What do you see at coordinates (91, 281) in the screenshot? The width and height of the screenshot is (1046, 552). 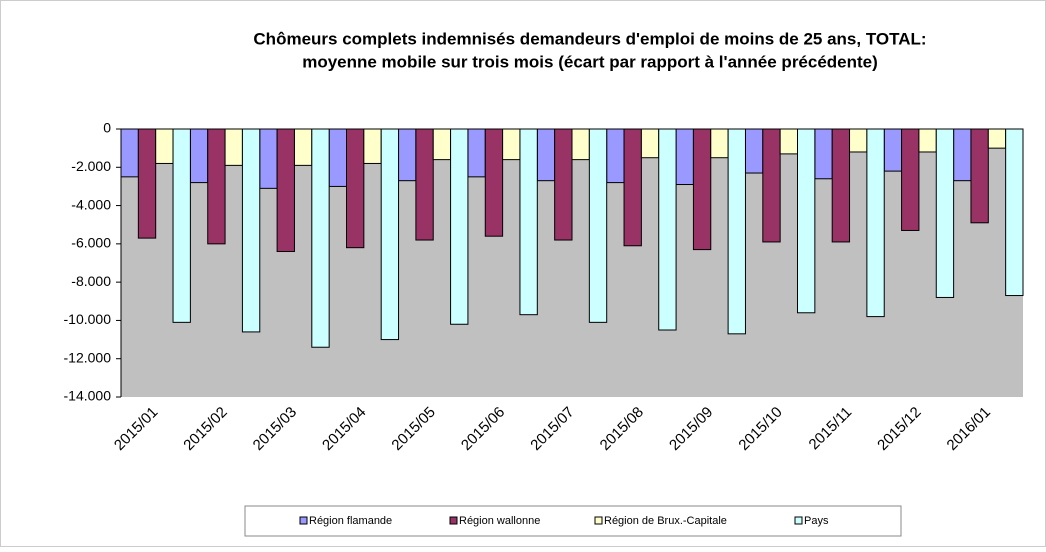 I see `y-tick-label: -8.000` at bounding box center [91, 281].